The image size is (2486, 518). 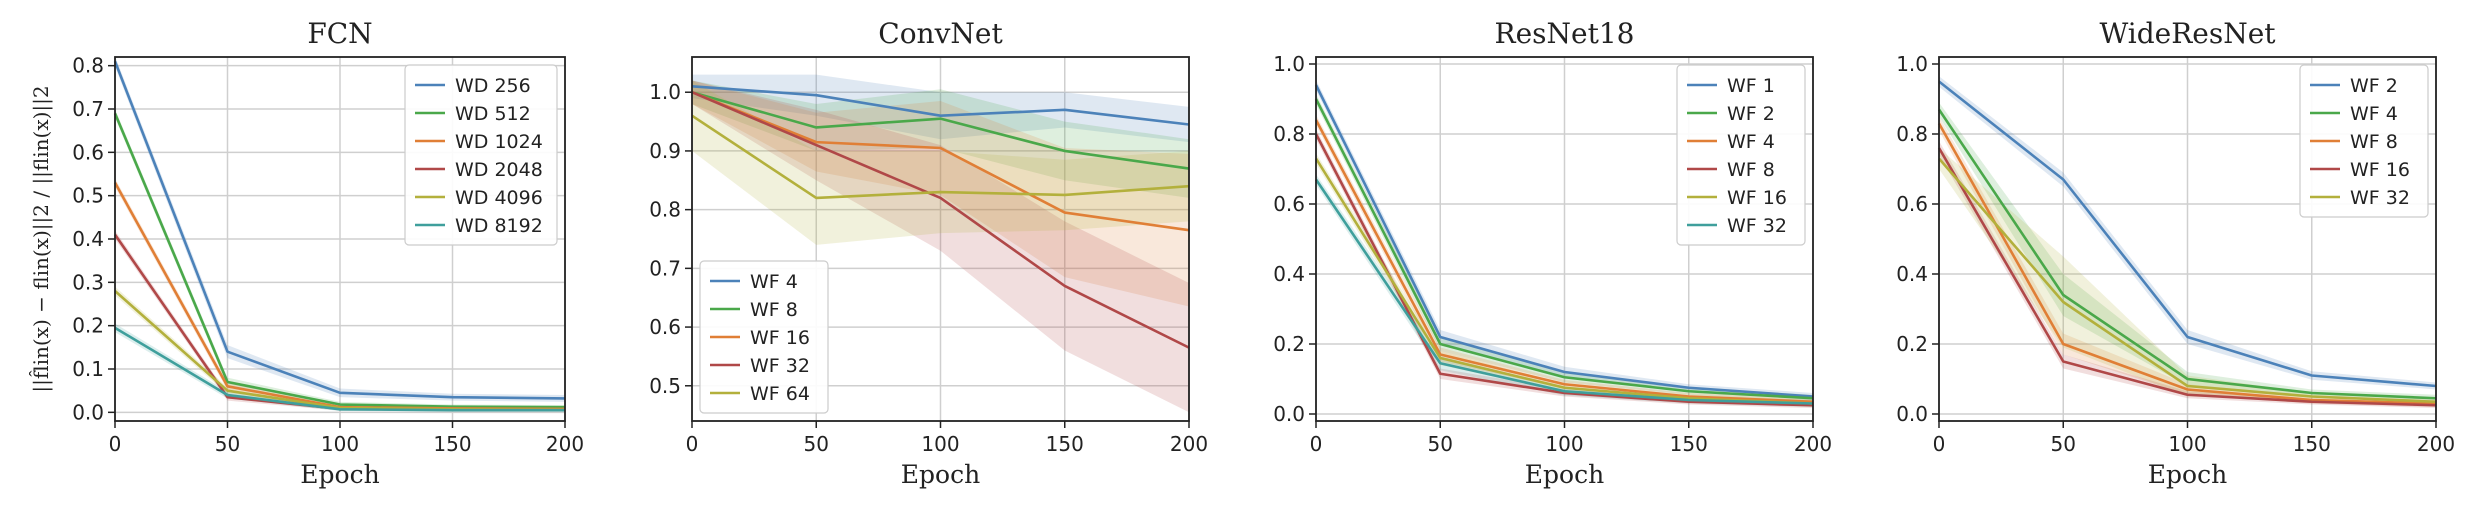 I want to click on legend-label: WD 256, so click(x=493, y=86).